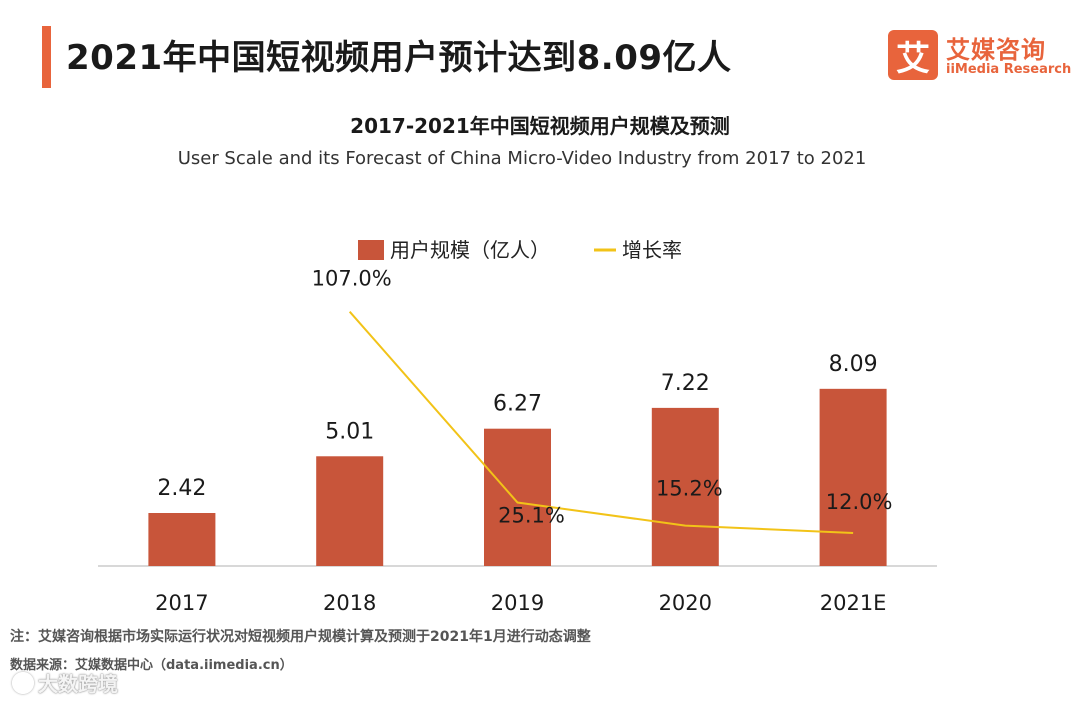 This screenshot has width=1080, height=702. What do you see at coordinates (531, 516) in the screenshot?
I see `growth-rate-label-2019: 25.1%` at bounding box center [531, 516].